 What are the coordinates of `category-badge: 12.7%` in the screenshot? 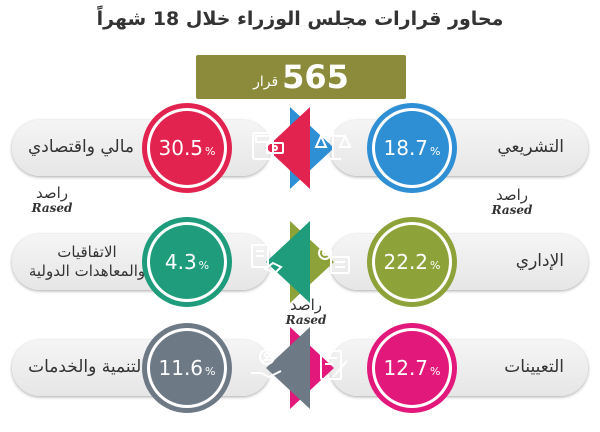 It's located at (412, 368).